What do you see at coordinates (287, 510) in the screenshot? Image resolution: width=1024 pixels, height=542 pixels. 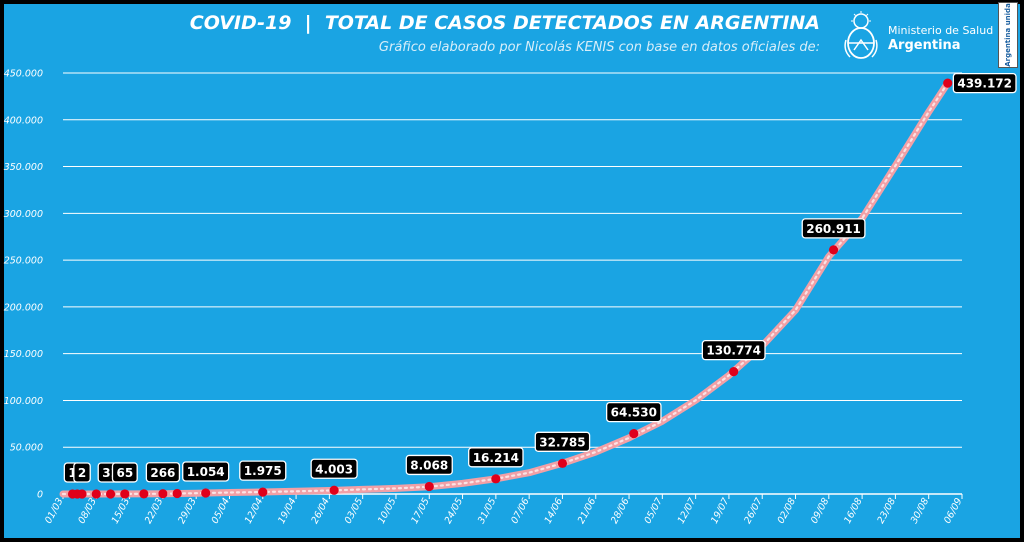 I see `x-tick-label: 19/04` at bounding box center [287, 510].